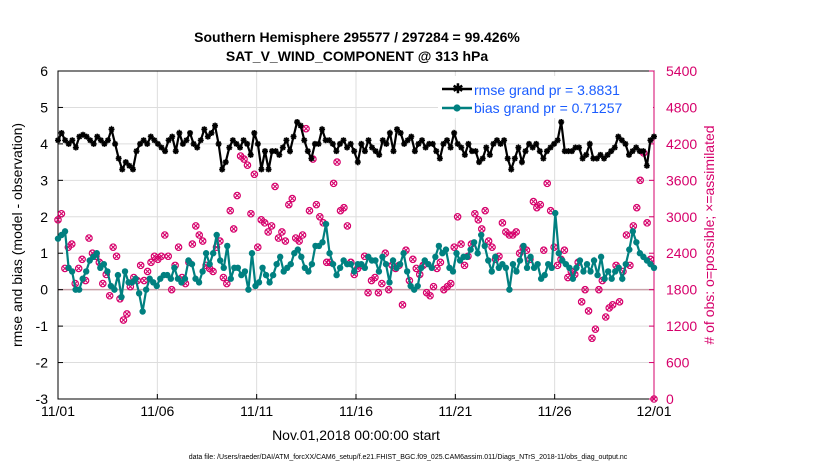  What do you see at coordinates (44, 180) in the screenshot?
I see `y-tick-label: 3` at bounding box center [44, 180].